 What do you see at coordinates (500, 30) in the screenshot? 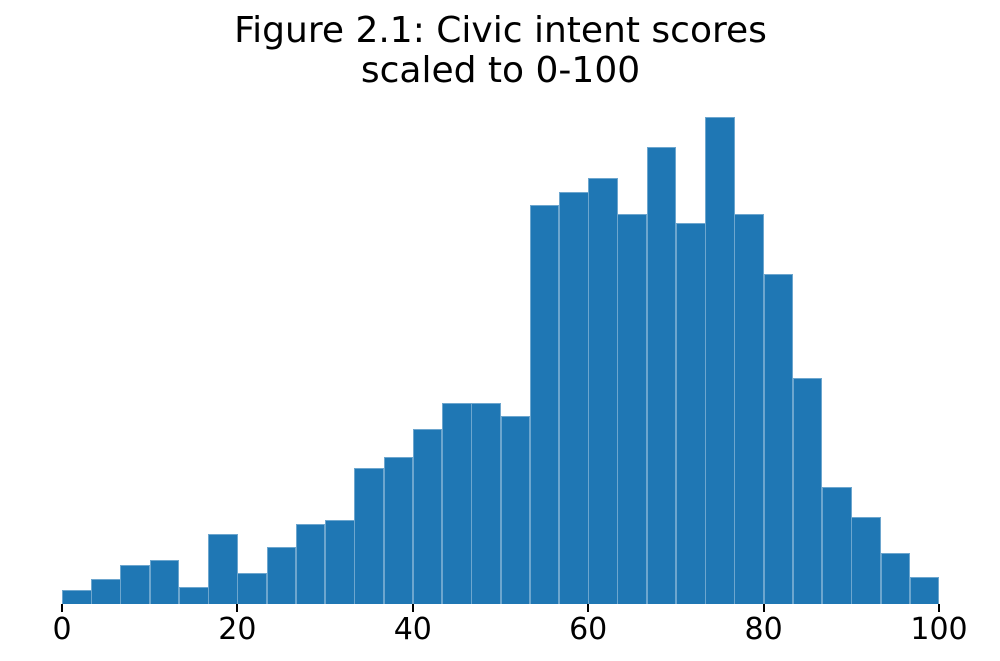
I see `chart-title-line-1: Figure 2.1: Civic intent scores` at bounding box center [500, 30].